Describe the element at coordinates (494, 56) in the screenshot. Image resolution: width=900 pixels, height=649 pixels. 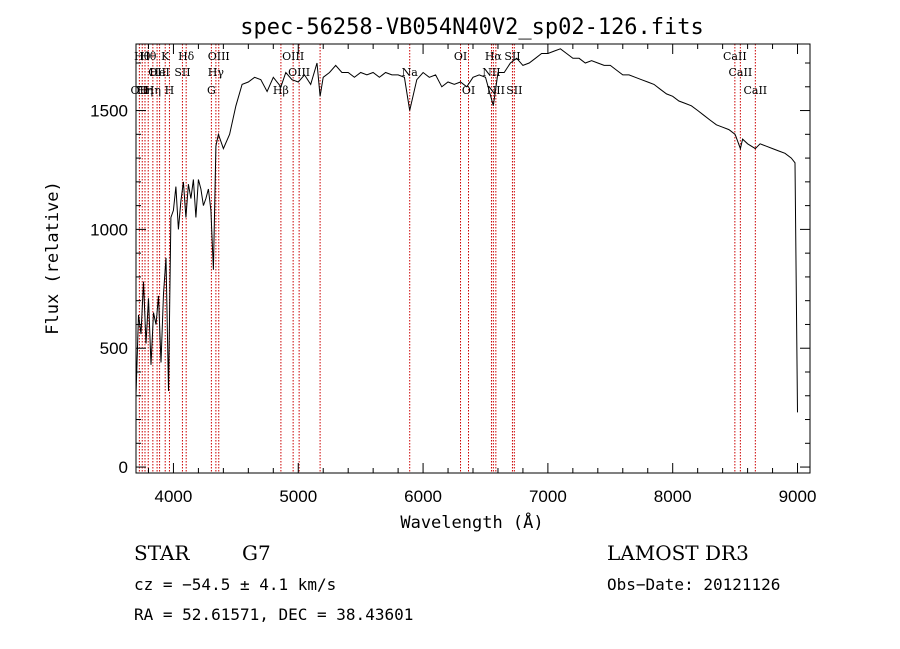
I see `line-marker-label: Hα` at that location.